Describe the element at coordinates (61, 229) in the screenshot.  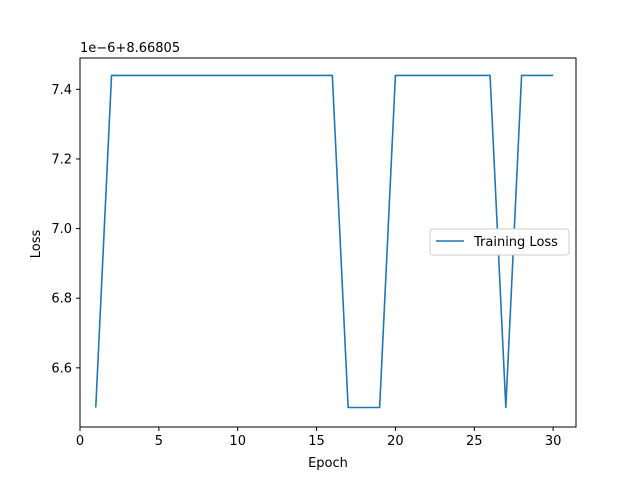
I see `y-tick-label: 7.0` at that location.